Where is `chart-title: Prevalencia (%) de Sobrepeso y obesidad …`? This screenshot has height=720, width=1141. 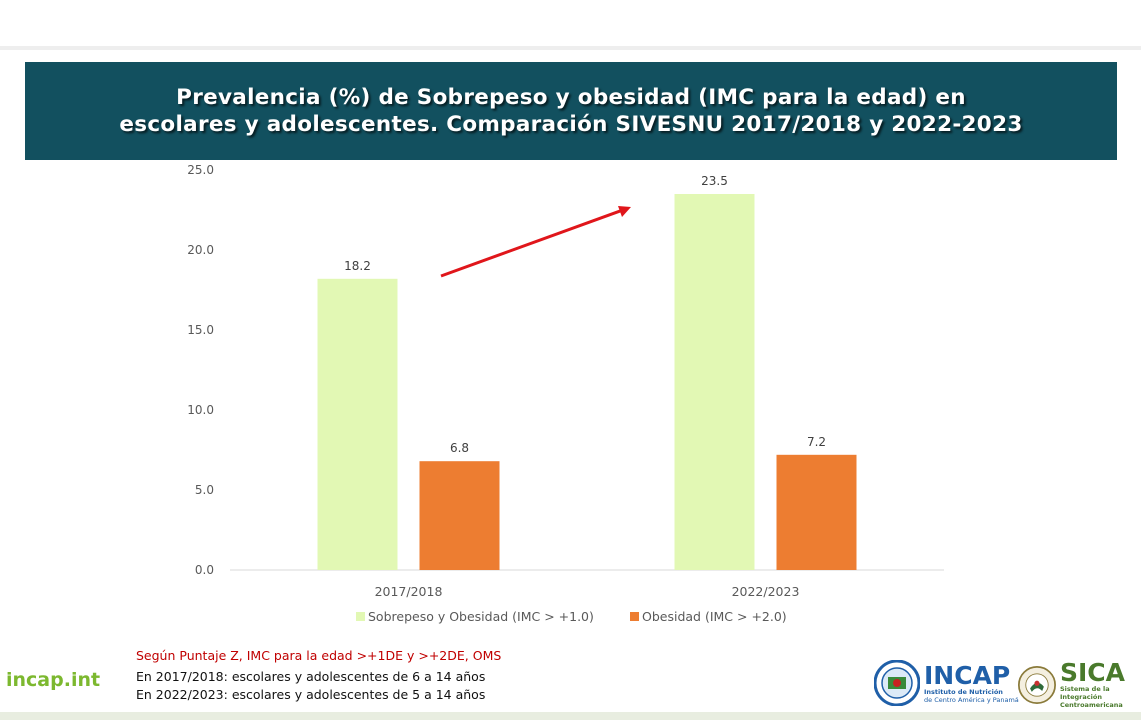
chart-title: Prevalencia (%) de Sobrepeso y obesidad … is located at coordinates (571, 111).